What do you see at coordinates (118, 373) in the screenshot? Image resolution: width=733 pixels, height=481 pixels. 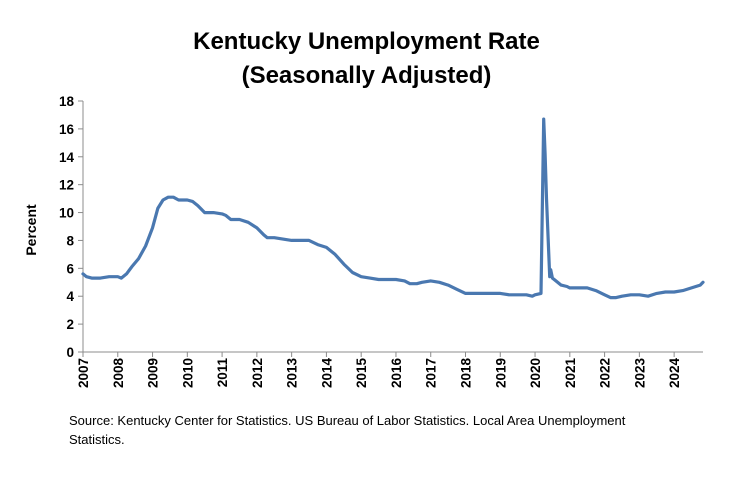 I see `x-tick-label: 2008` at bounding box center [118, 373].